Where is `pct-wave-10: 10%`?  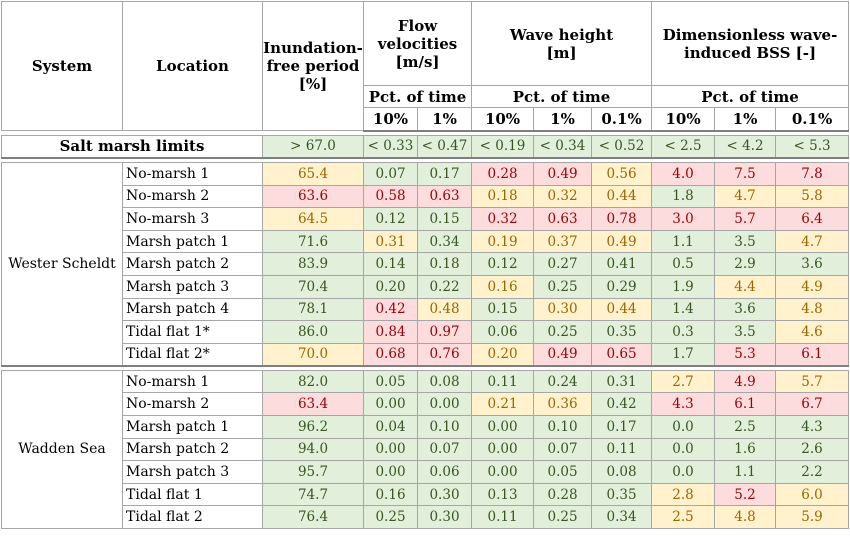
pct-wave-10: 10% is located at coordinates (503, 119).